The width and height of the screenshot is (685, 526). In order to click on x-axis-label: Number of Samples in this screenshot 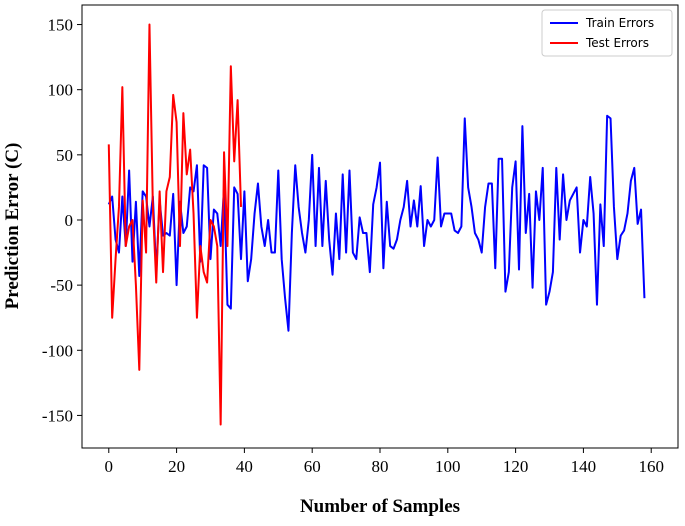, I will do `click(380, 506)`.